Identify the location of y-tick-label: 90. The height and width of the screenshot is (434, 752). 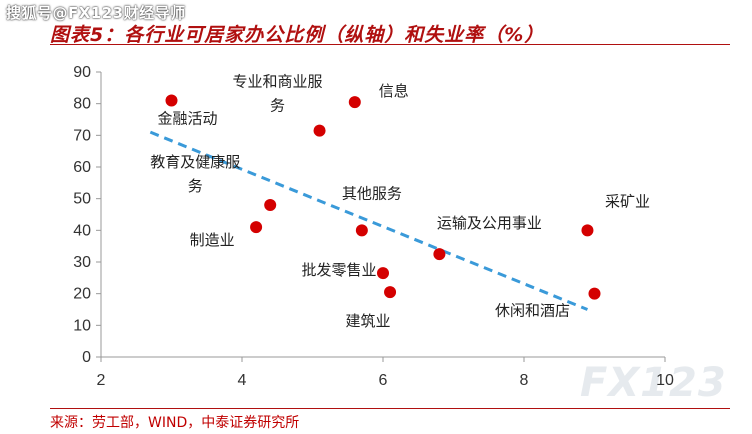
(82, 72).